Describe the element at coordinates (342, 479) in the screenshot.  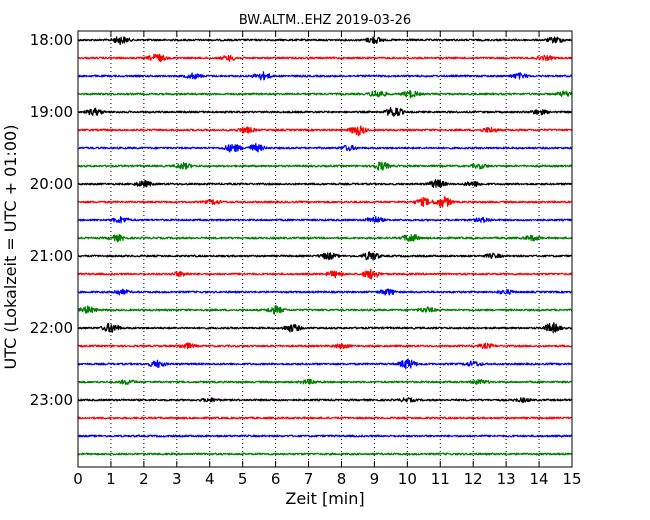
I see `x-tick-label: 8` at that location.